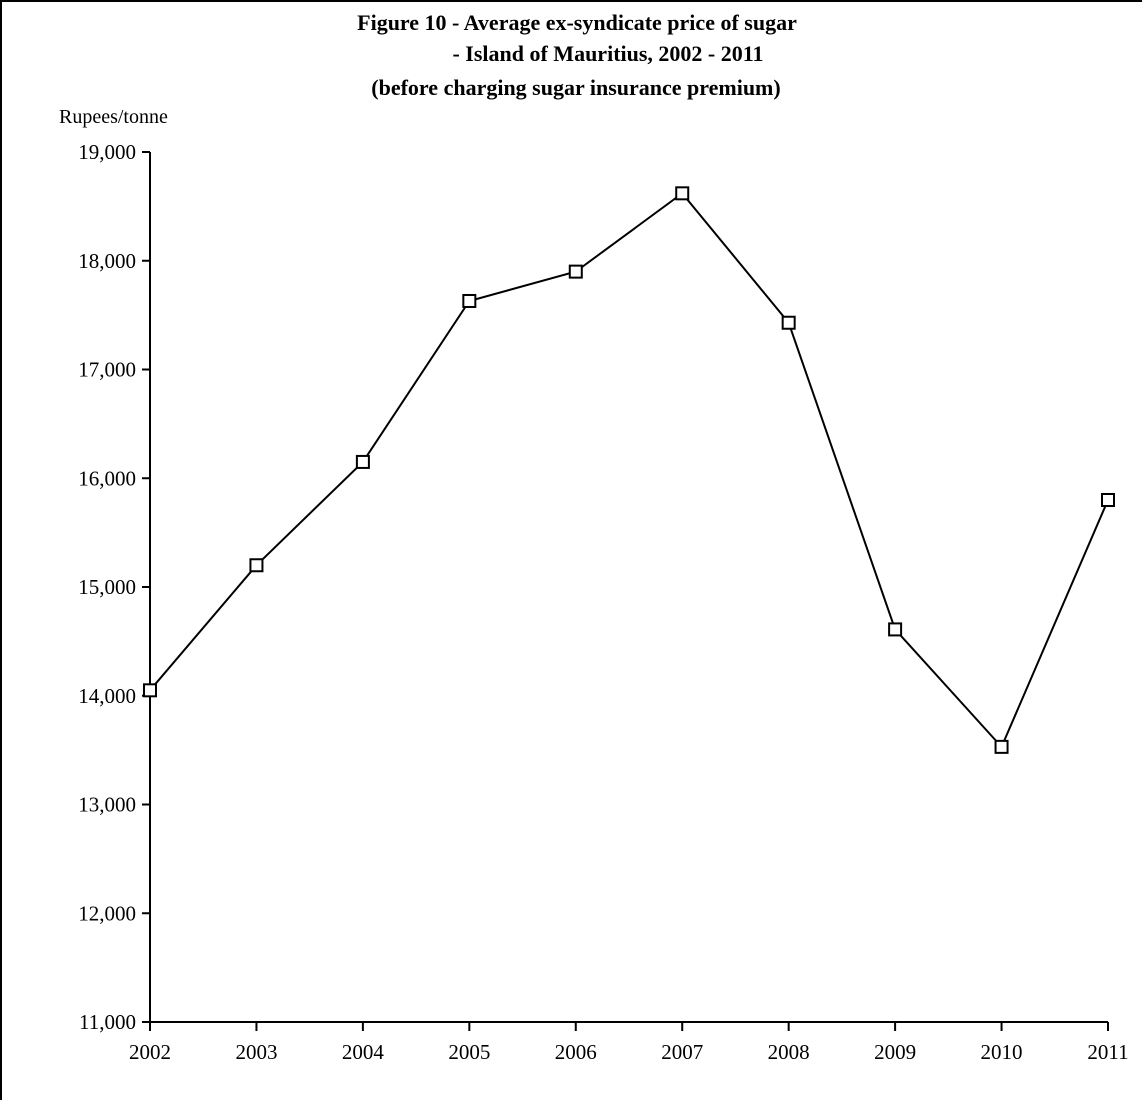 The image size is (1142, 1102). I want to click on x-tick-label: 2010, so click(1002, 1052).